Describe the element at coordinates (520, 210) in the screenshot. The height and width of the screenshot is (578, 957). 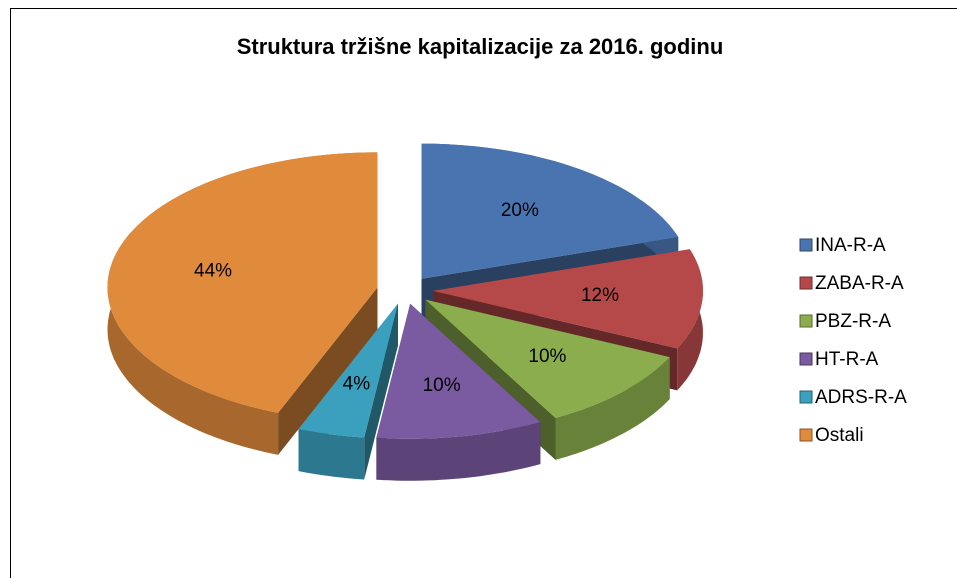
I see `data-label: 20%` at that location.